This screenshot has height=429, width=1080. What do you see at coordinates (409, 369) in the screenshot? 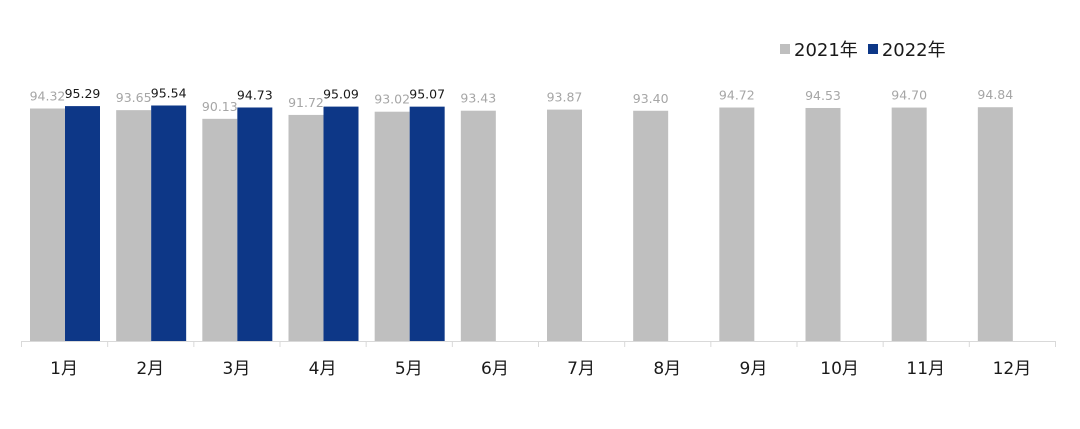
I see `x-tick-label: 5月` at bounding box center [409, 369].